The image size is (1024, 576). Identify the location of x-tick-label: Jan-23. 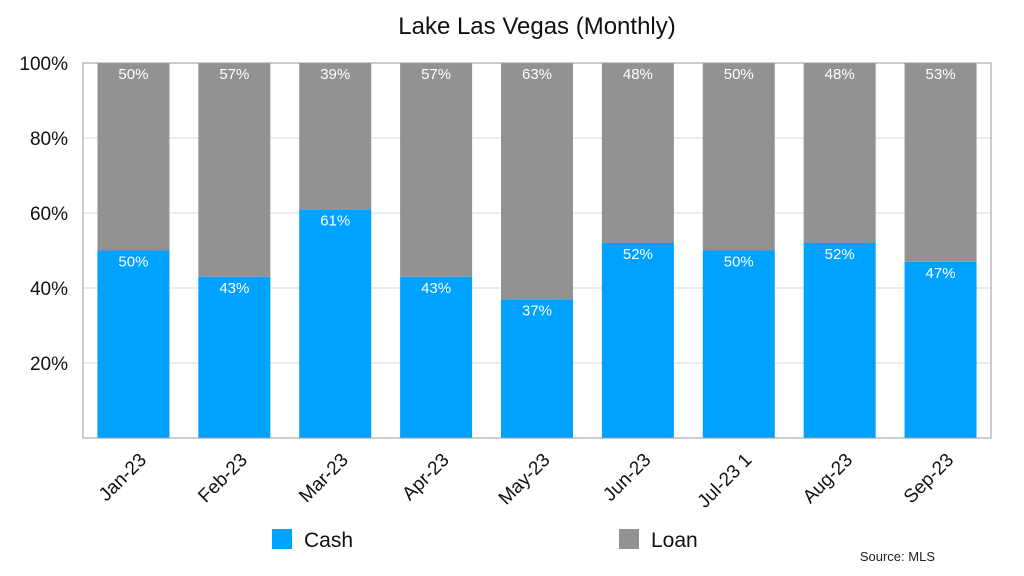
(123, 478).